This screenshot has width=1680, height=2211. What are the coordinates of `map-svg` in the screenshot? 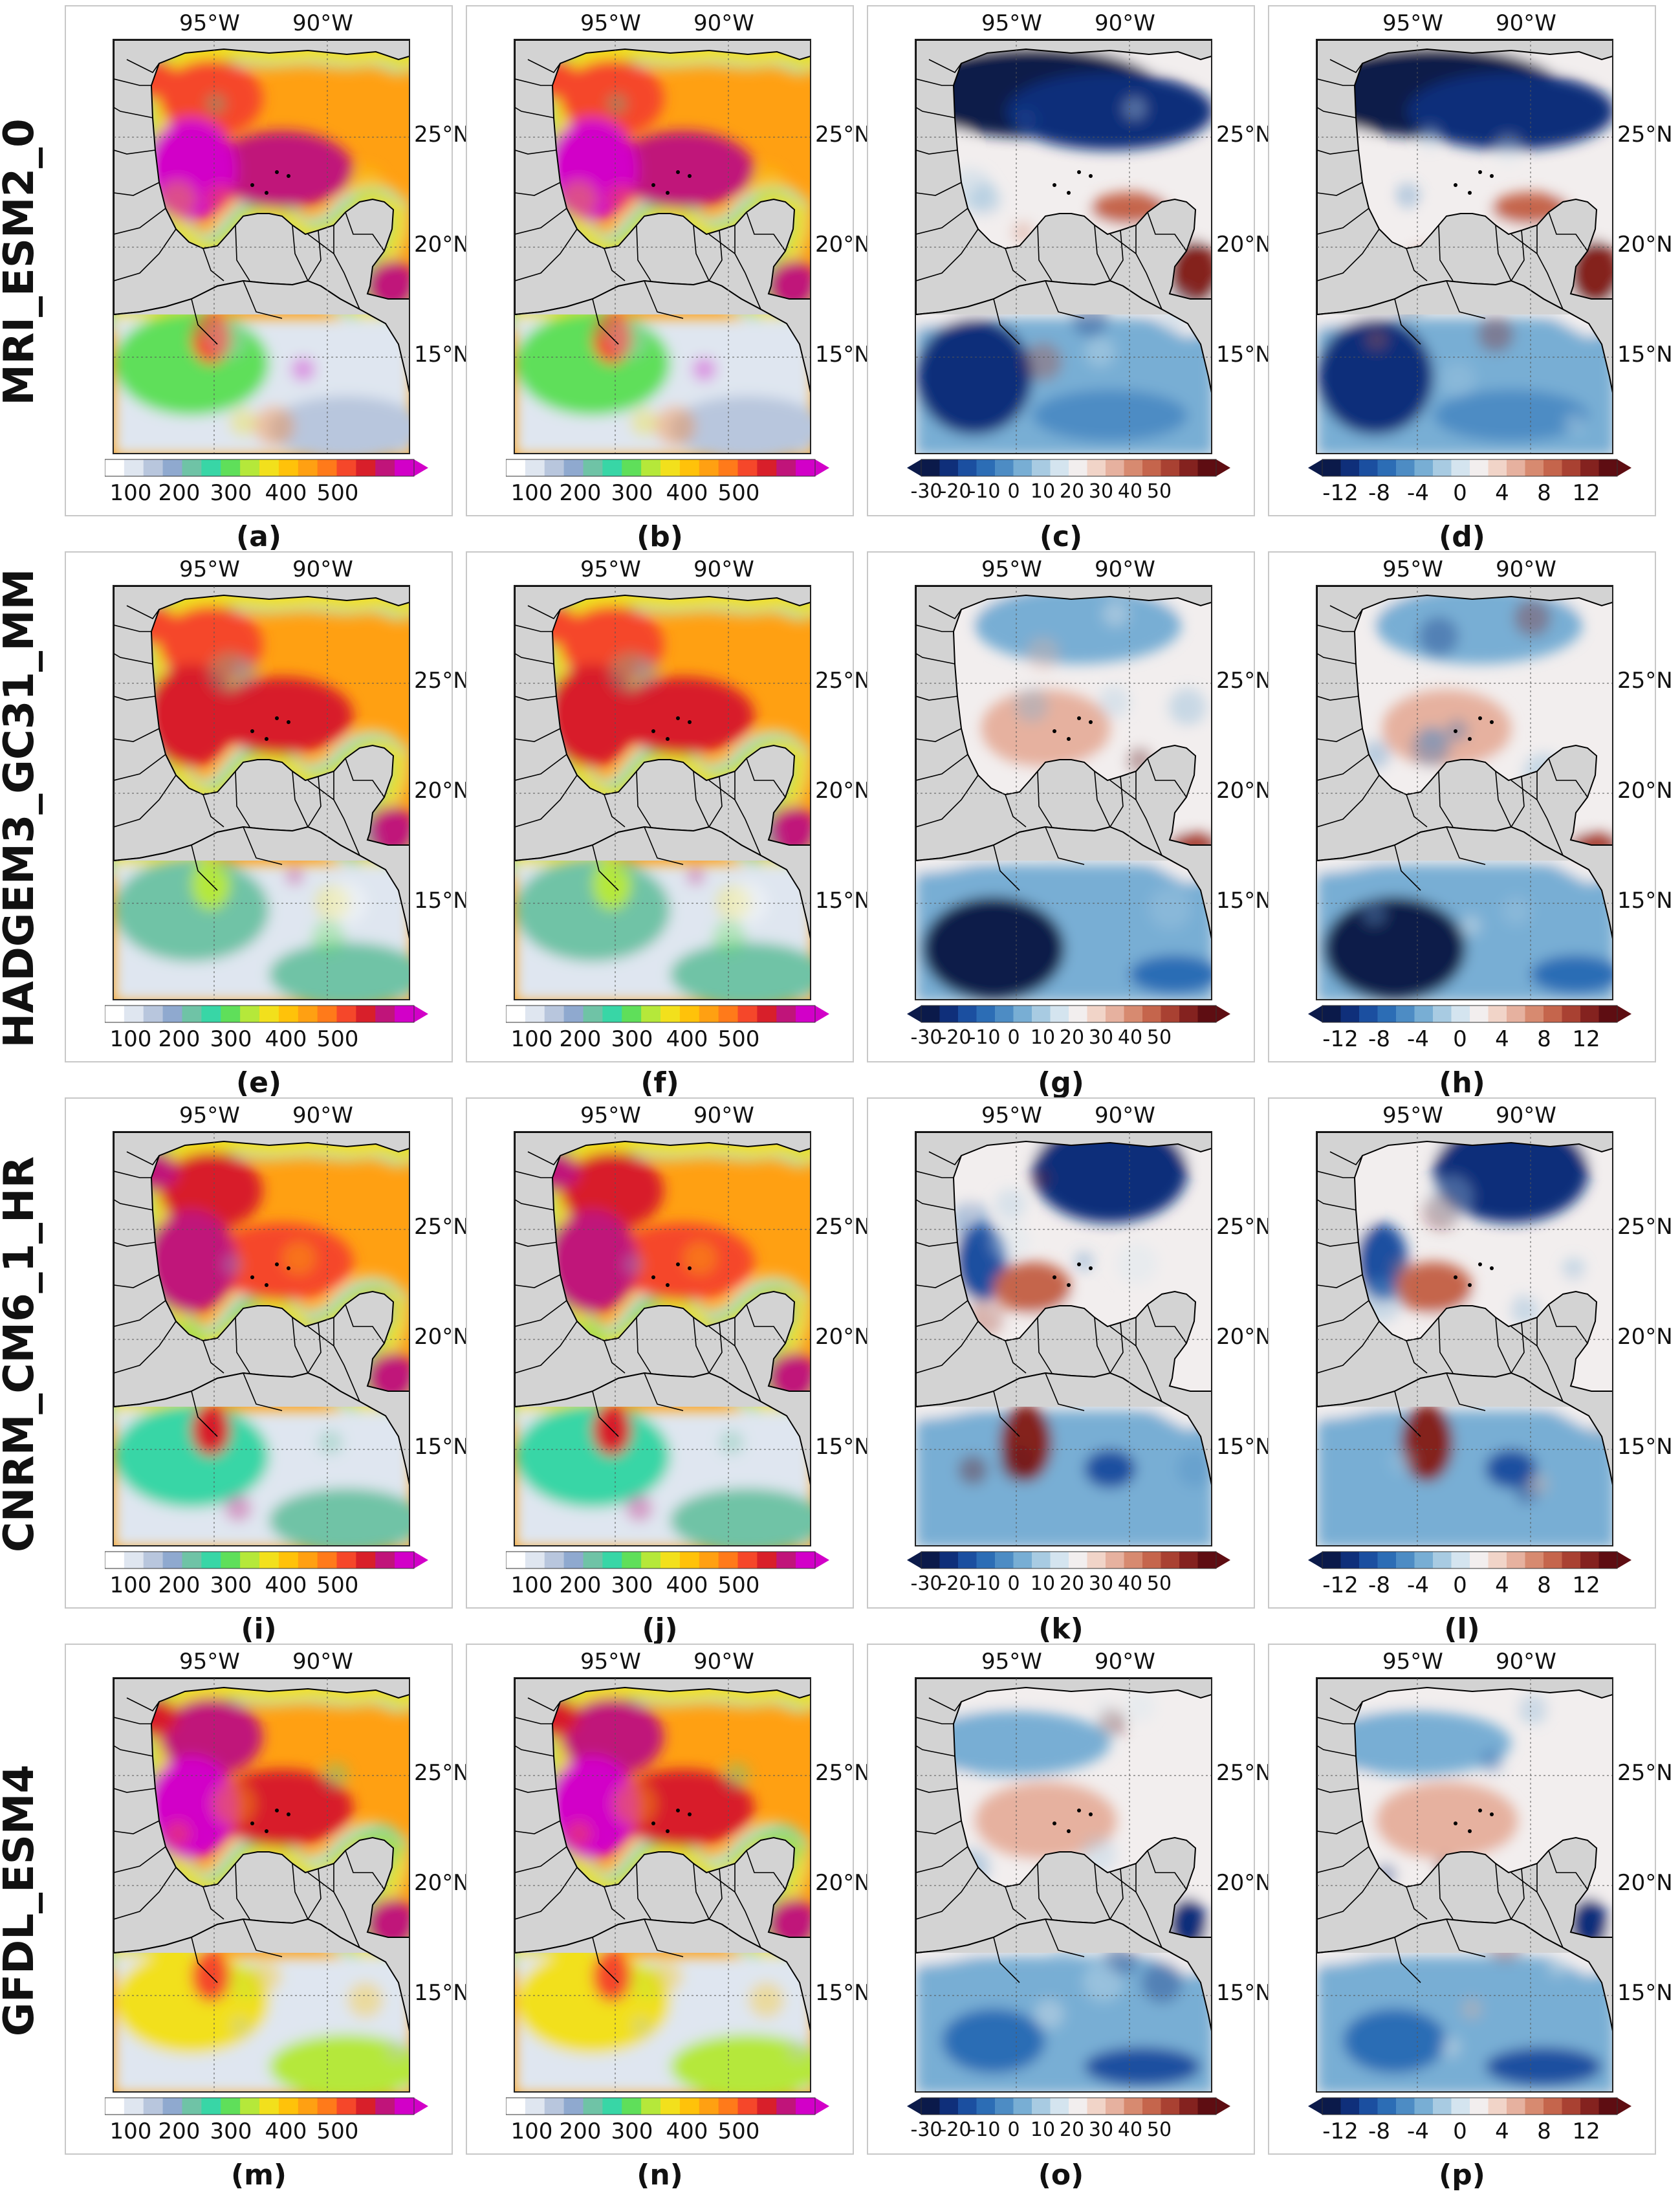 It's located at (1063, 246).